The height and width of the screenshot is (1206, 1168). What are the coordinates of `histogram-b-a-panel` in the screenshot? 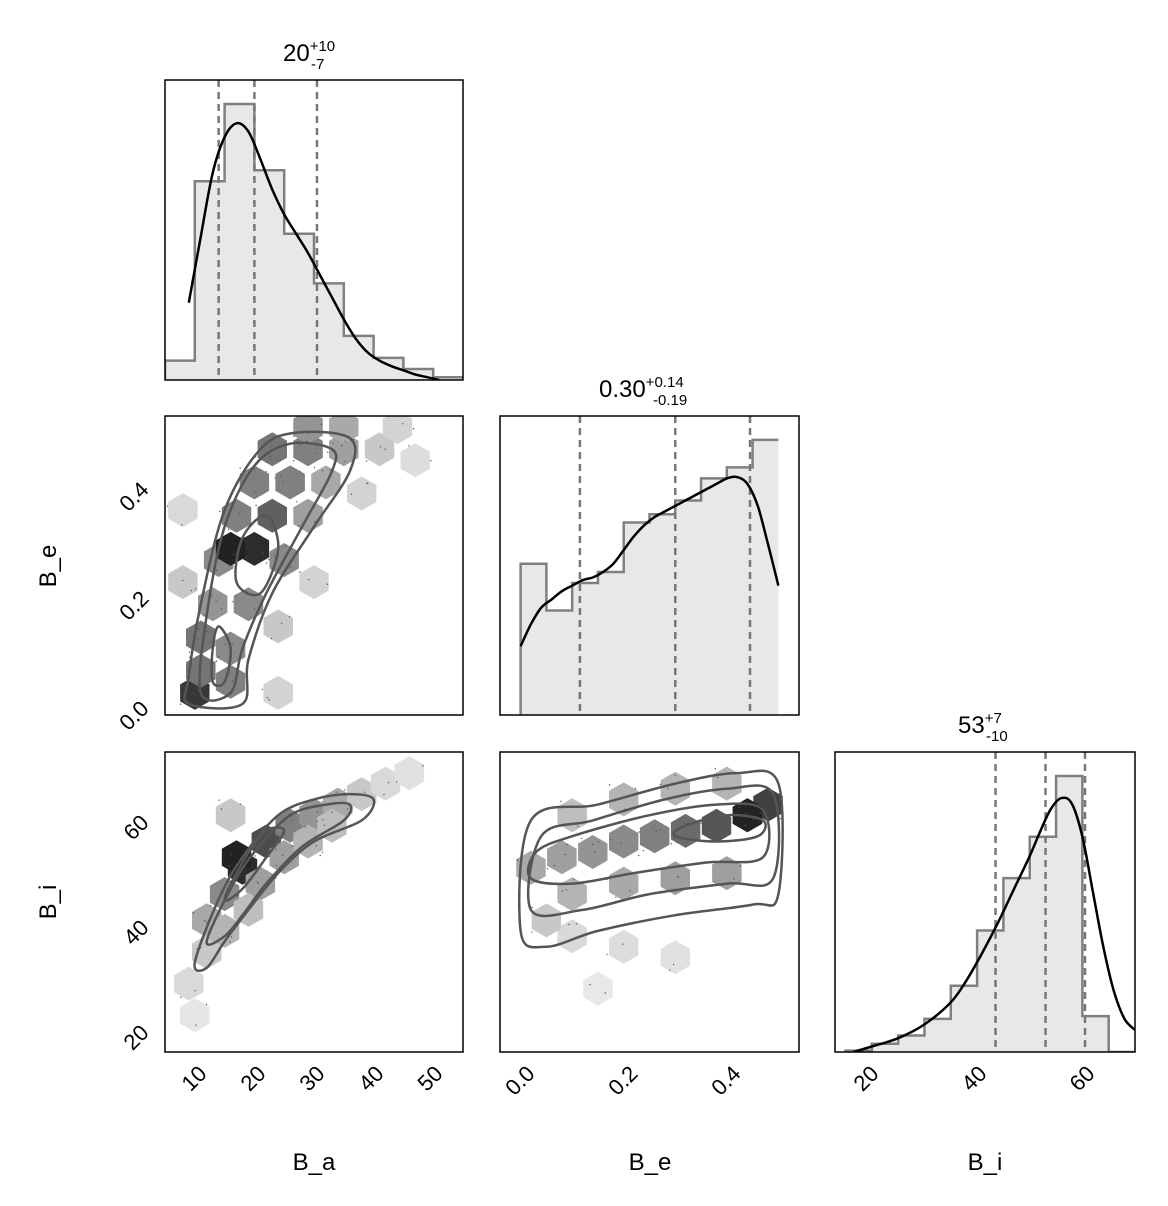 It's located at (314, 230).